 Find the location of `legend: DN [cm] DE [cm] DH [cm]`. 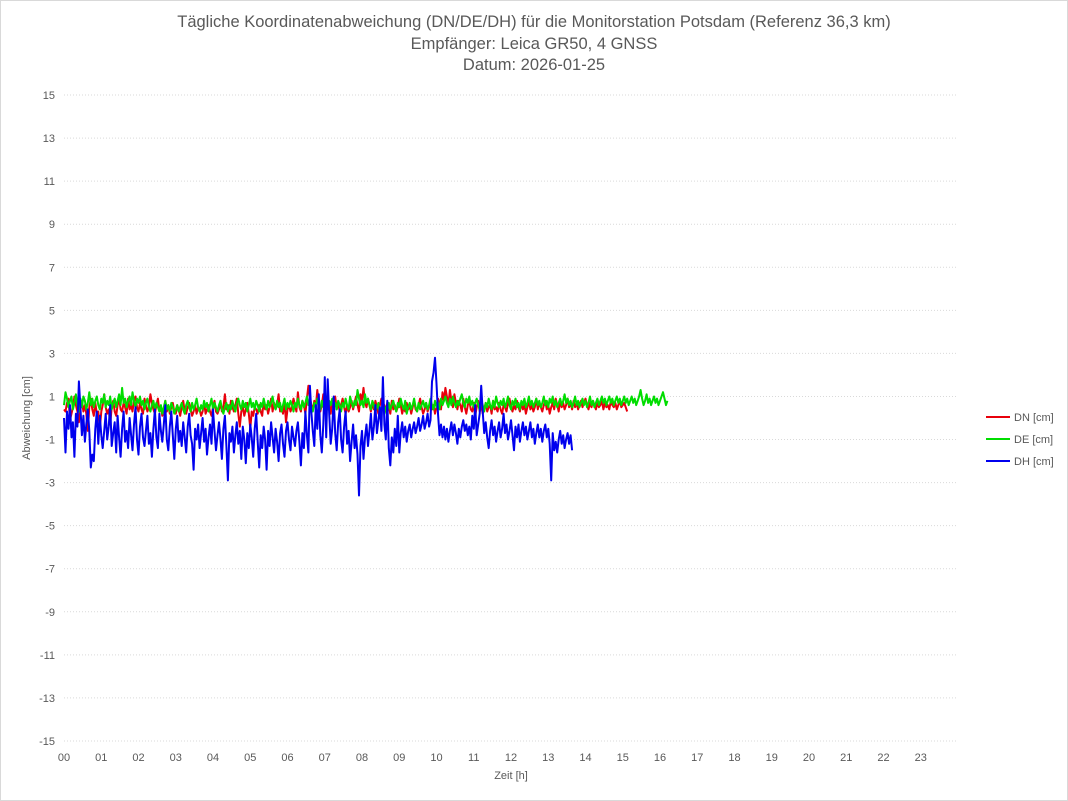

legend: DN [cm] DE [cm] DH [cm] is located at coordinates (1020, 440).